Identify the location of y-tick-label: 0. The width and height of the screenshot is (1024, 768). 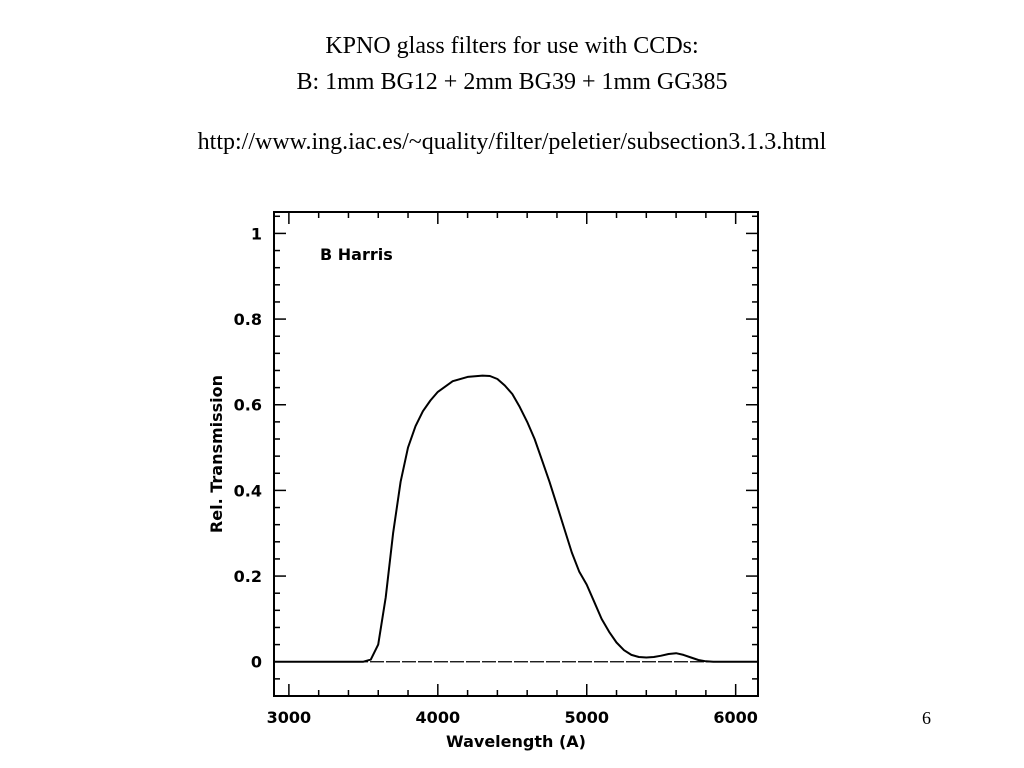
(256, 662).